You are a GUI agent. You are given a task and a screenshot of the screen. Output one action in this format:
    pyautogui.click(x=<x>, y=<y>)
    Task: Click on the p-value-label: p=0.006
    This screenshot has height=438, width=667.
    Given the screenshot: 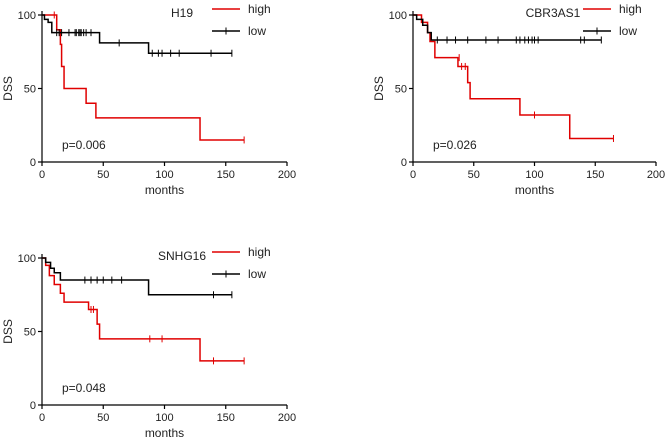 What is the action you would take?
    pyautogui.click(x=84, y=145)
    